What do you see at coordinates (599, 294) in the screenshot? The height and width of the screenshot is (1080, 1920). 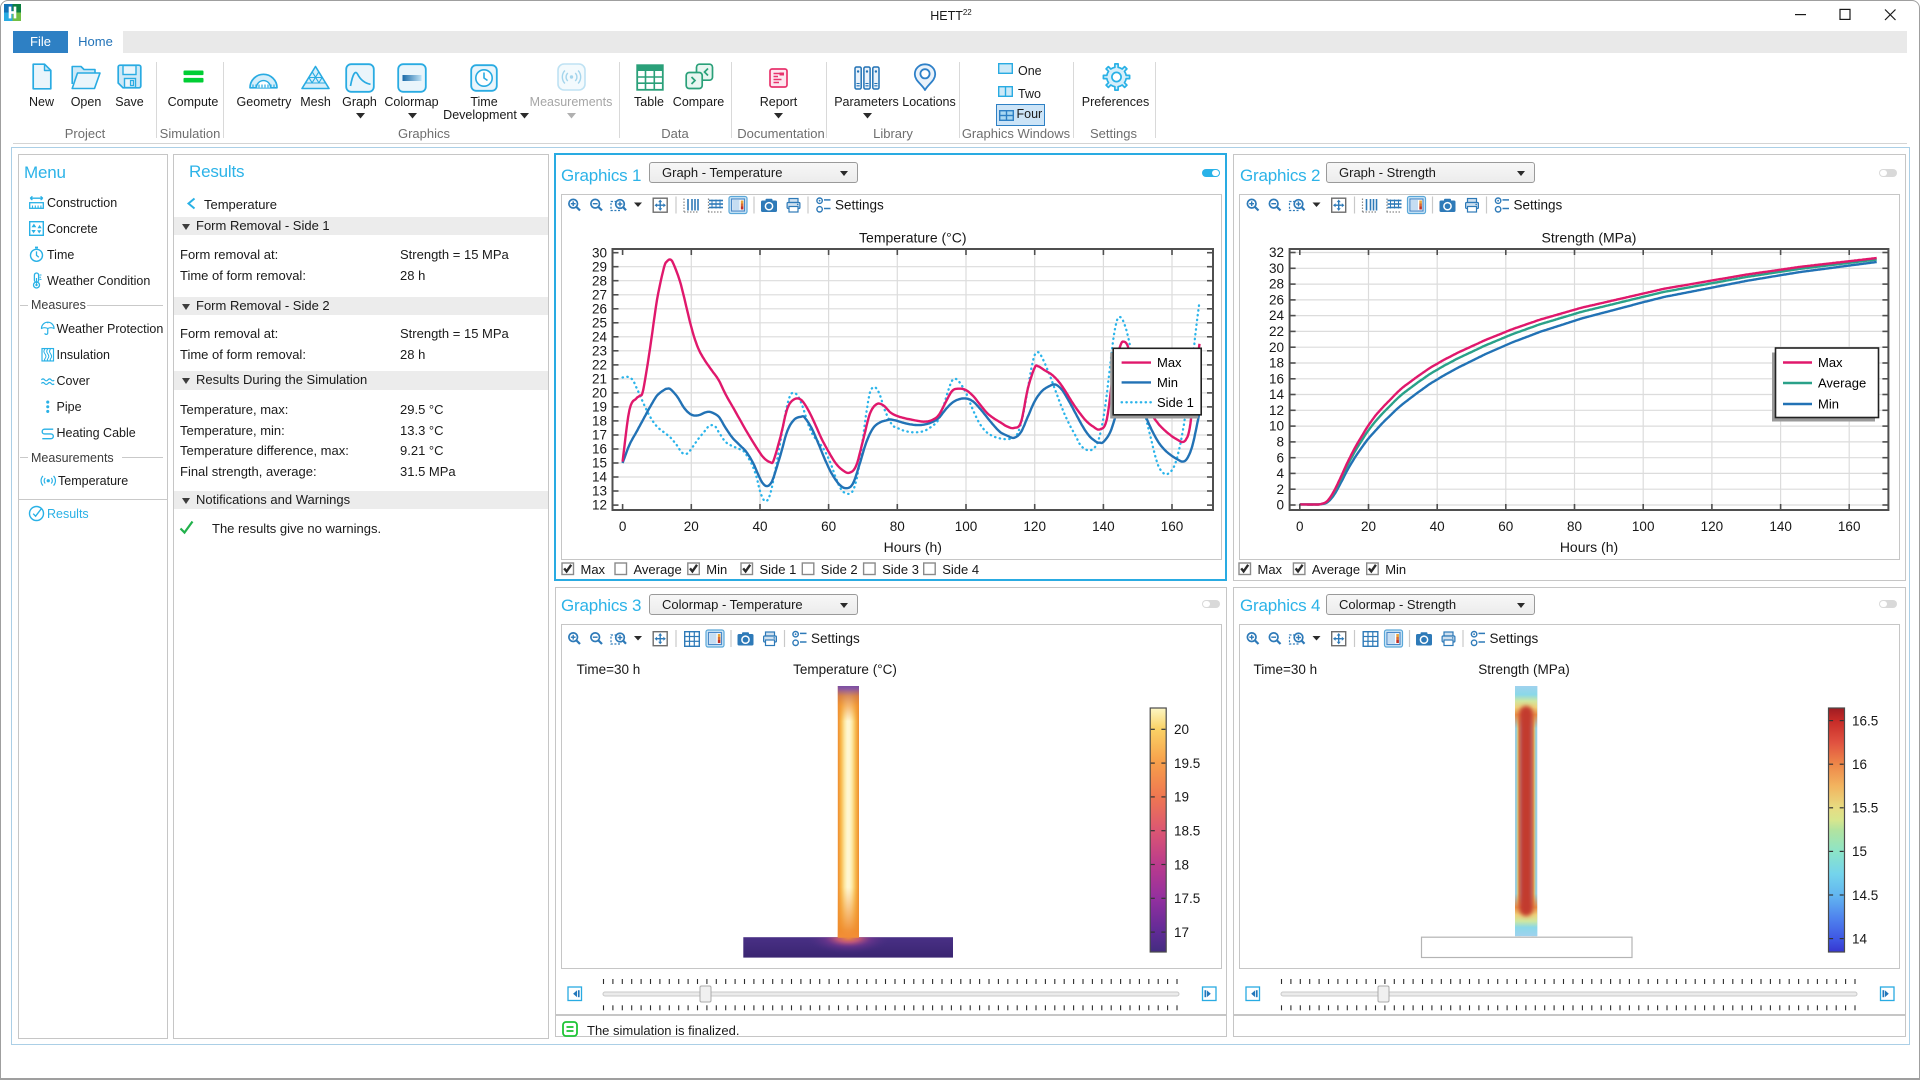 I see `svg-text: 27` at bounding box center [599, 294].